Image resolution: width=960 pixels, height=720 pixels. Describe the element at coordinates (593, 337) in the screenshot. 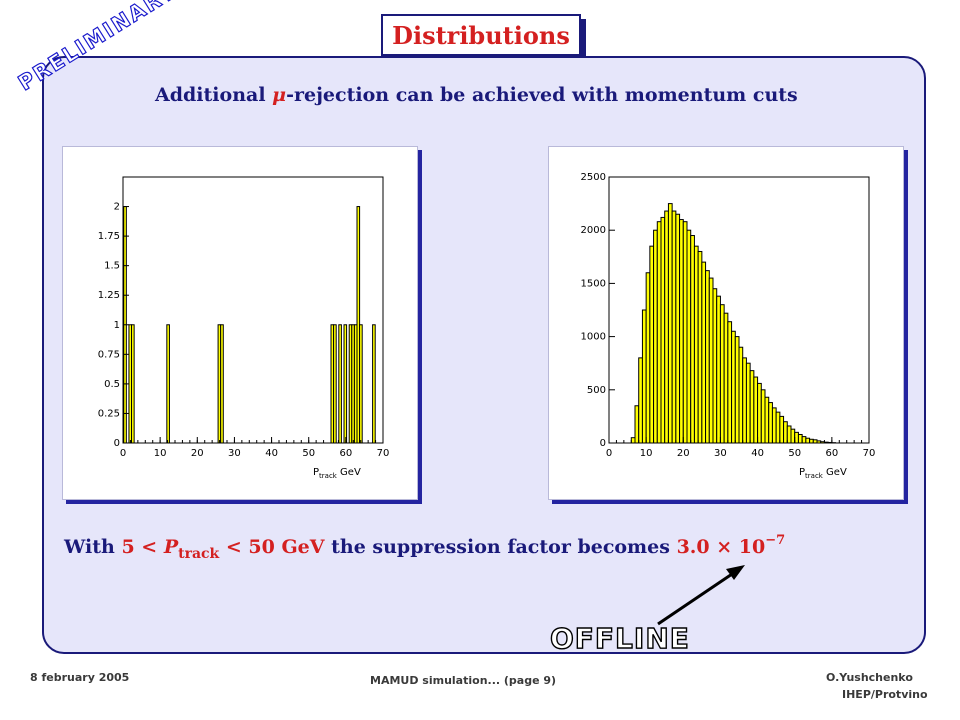

I see `y-tick-label: 1000` at that location.